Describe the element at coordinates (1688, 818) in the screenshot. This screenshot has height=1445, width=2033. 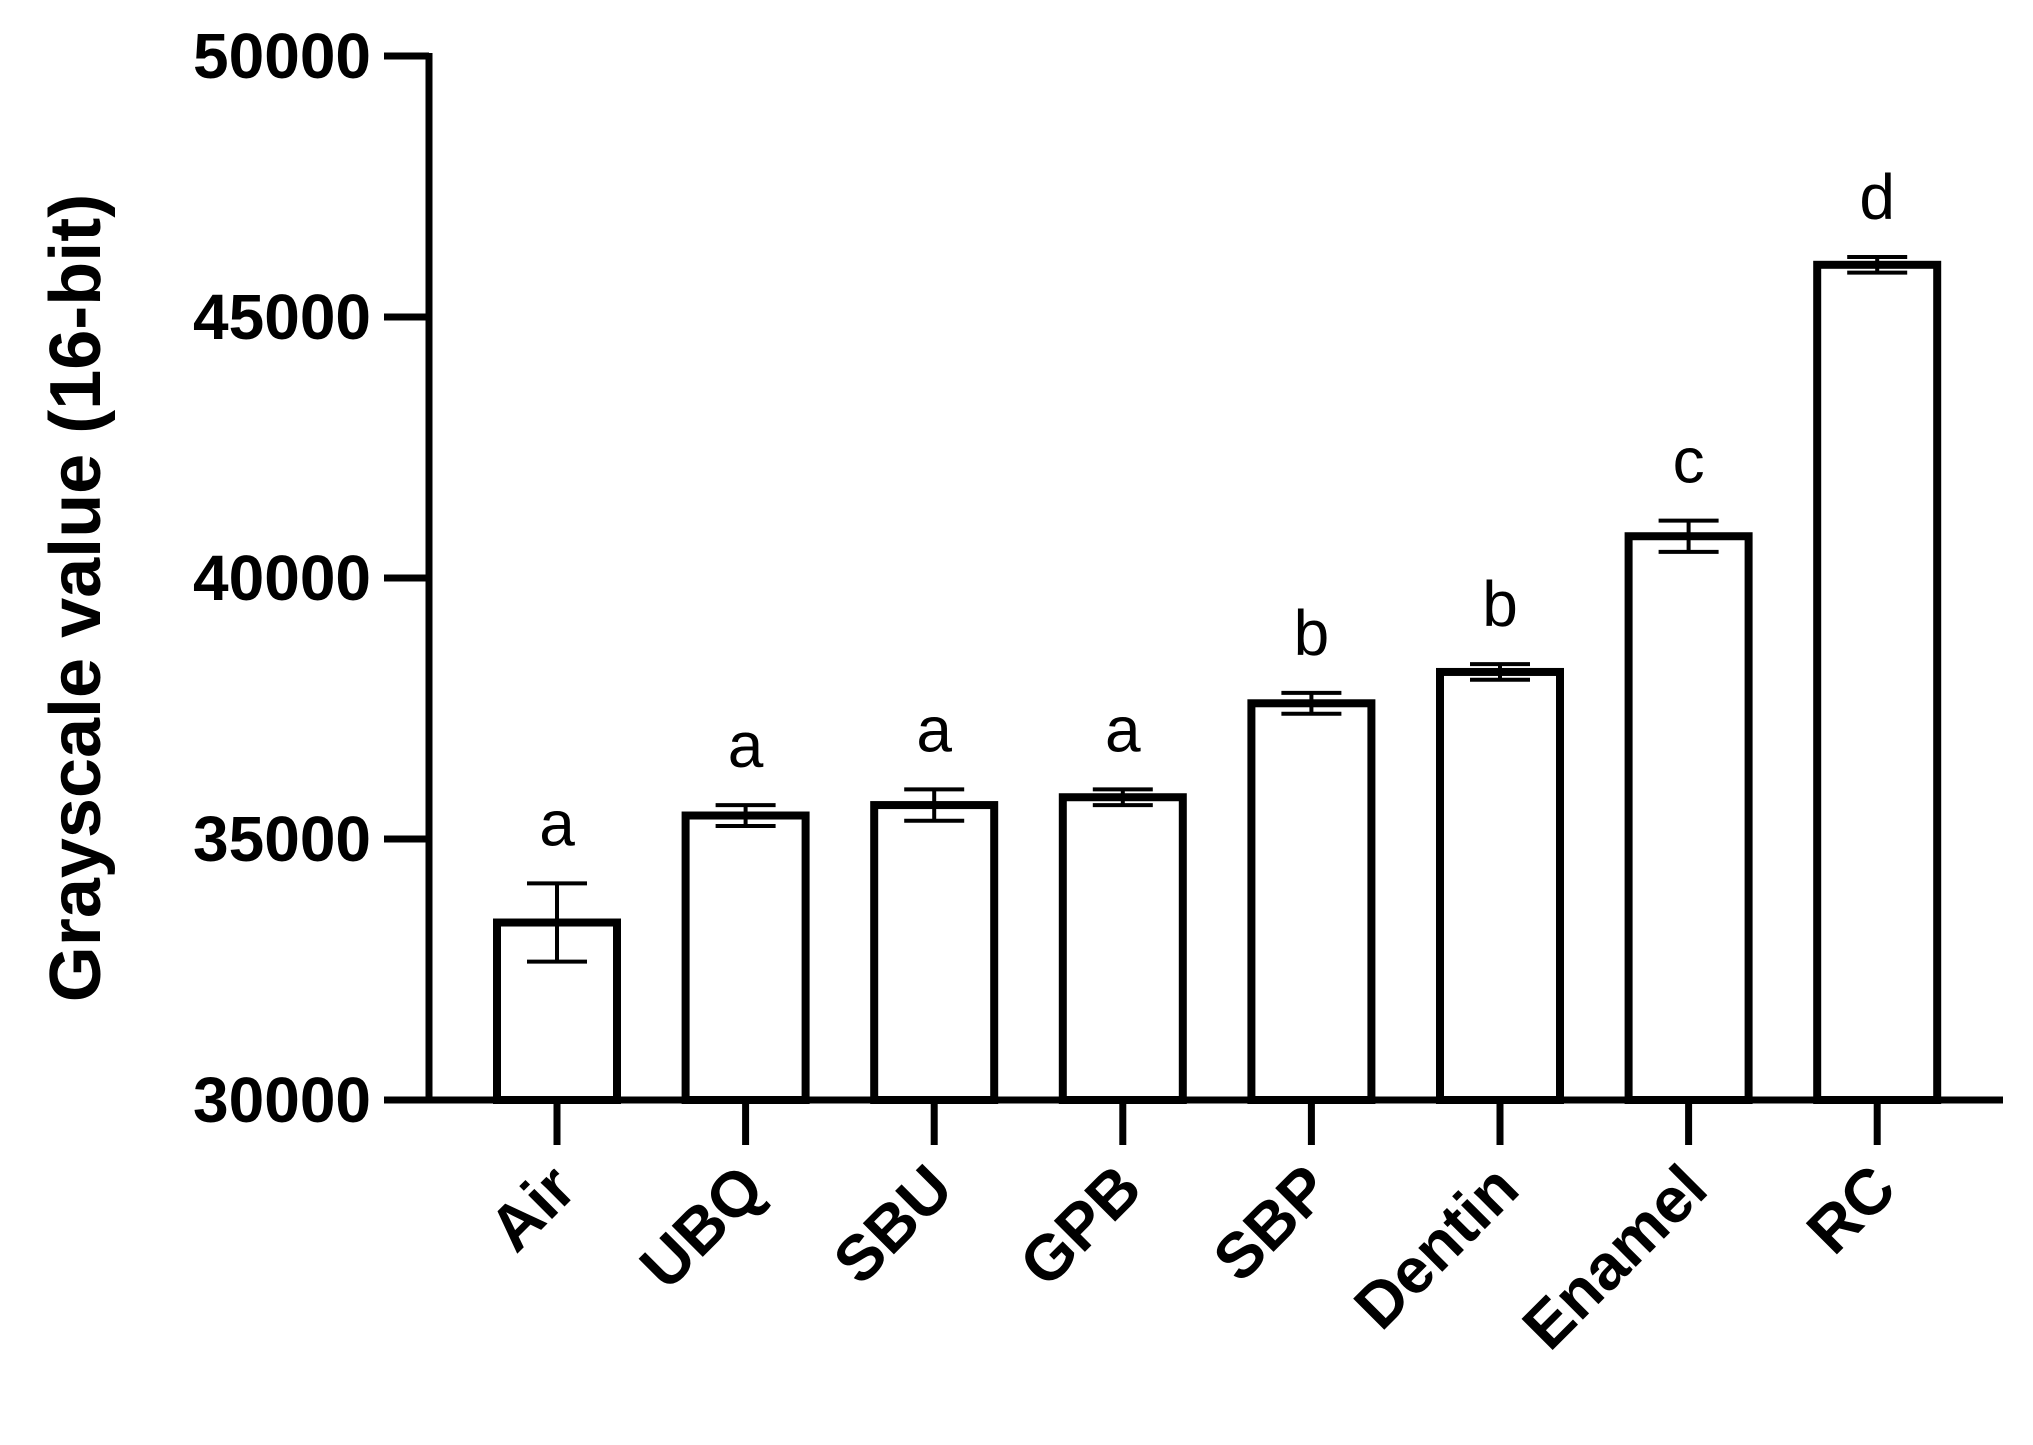
I see `bar-enamel` at that location.